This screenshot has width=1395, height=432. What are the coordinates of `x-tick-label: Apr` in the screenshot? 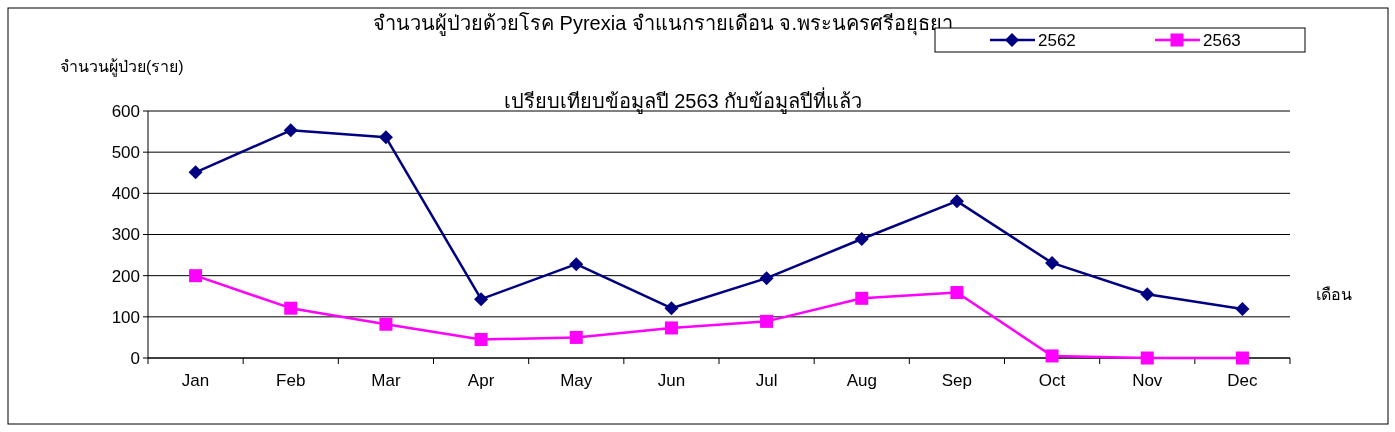 It's located at (481, 380).